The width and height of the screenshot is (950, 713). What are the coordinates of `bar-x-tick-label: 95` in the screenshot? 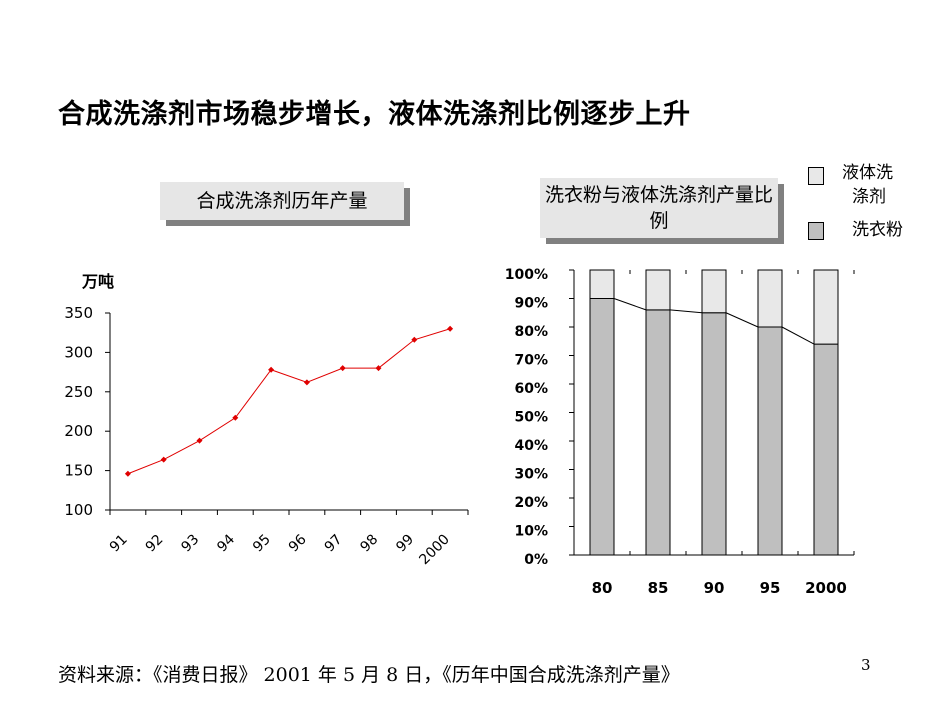 It's located at (770, 588).